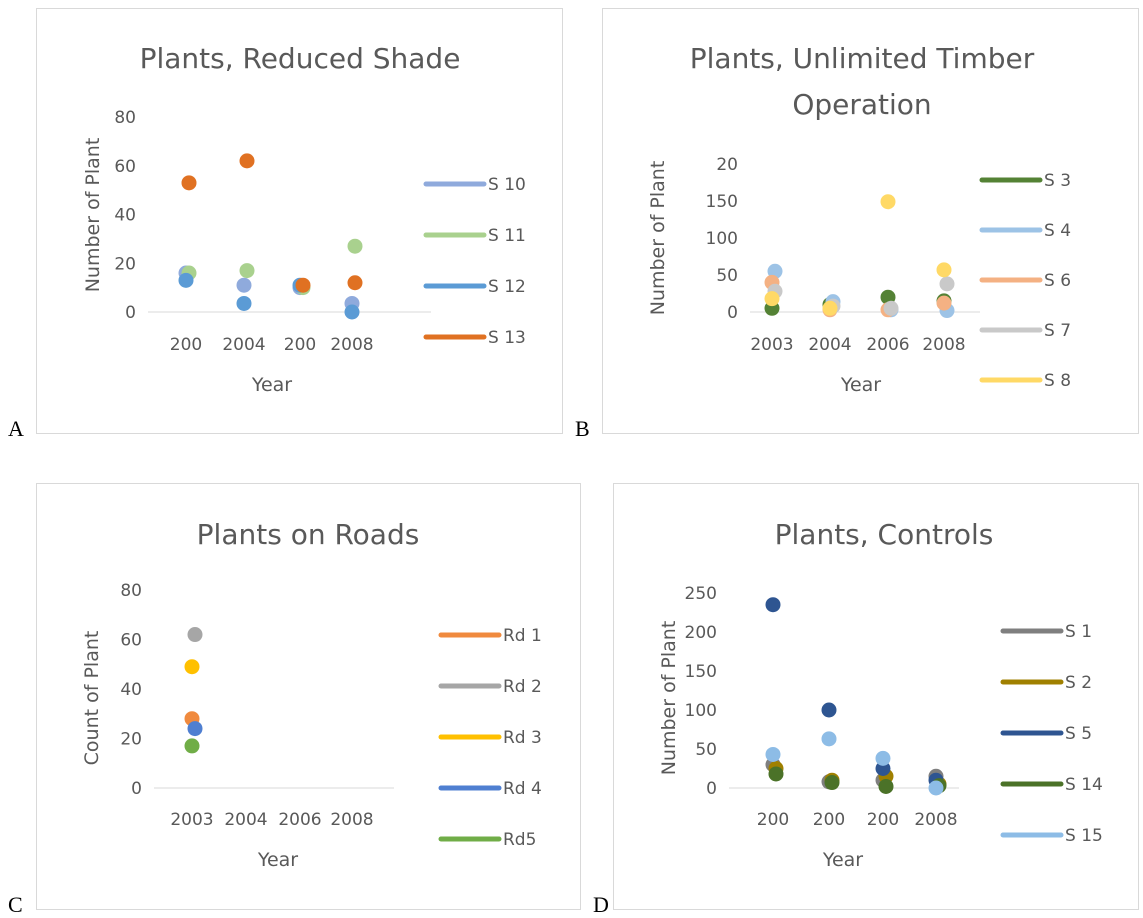 Image resolution: width=1143 pixels, height=918 pixels. I want to click on chart-title-line: Plants, Reduced Shade, so click(300, 58).